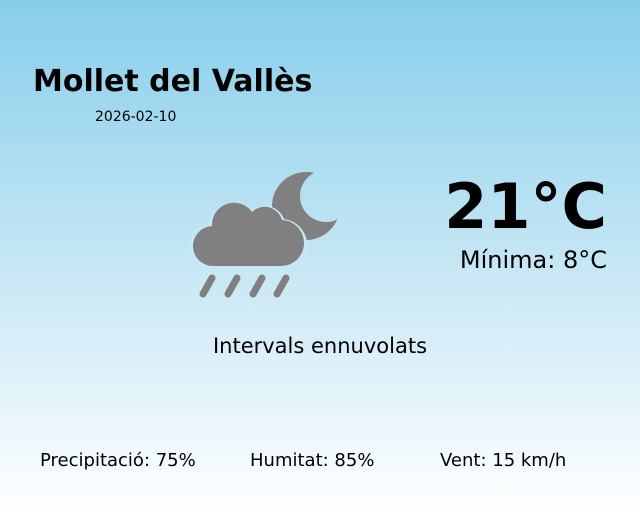 This screenshot has height=512, width=640. Describe the element at coordinates (312, 460) in the screenshot. I see `humidity-stat: Humitat: 85%` at that location.